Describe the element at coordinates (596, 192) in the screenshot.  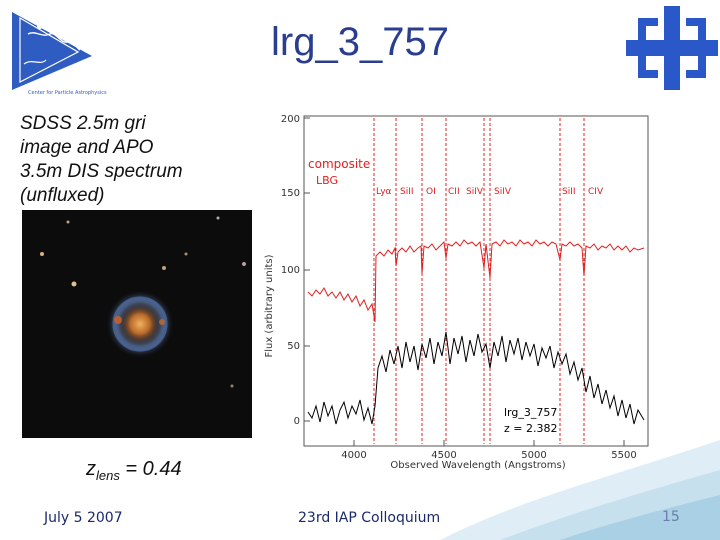
I see `line-label: CIV` at that location.